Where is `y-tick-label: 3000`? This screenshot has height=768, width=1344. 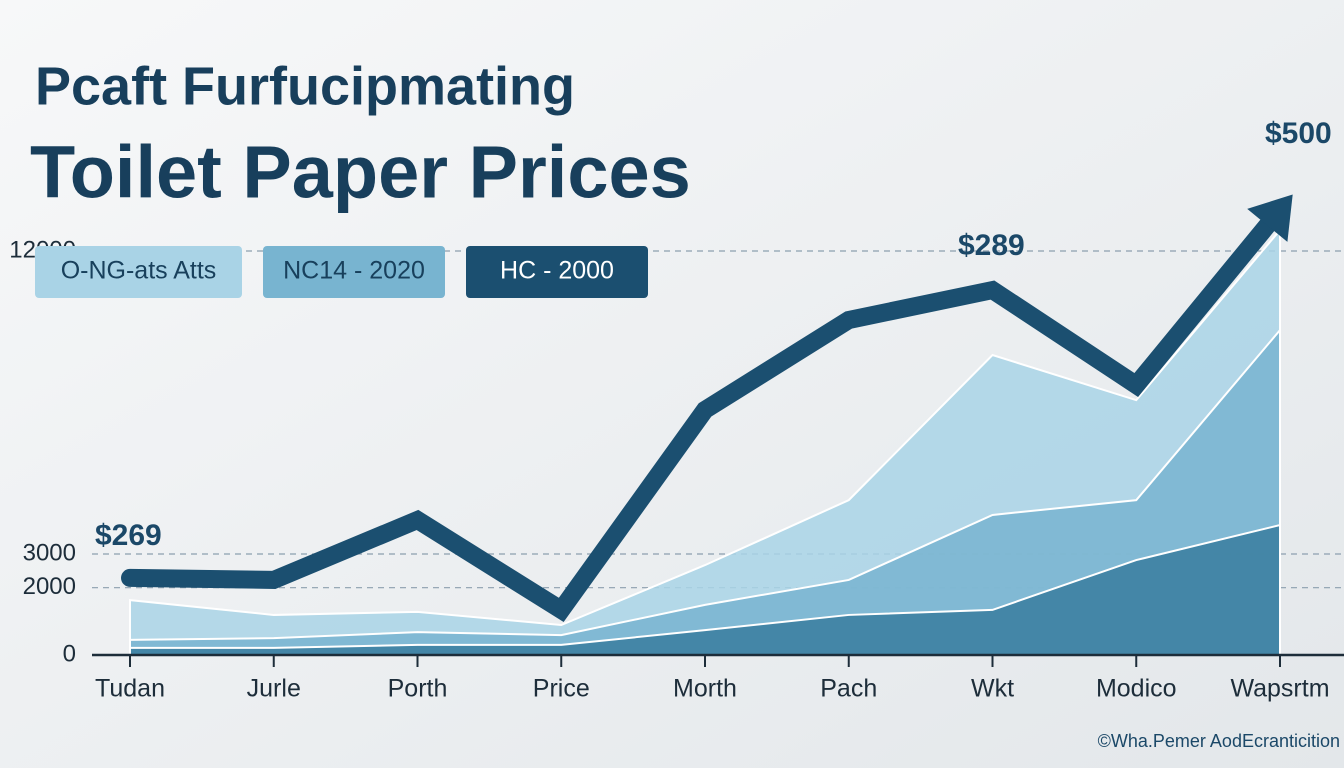
y-tick-label: 3000 is located at coordinates (49, 552).